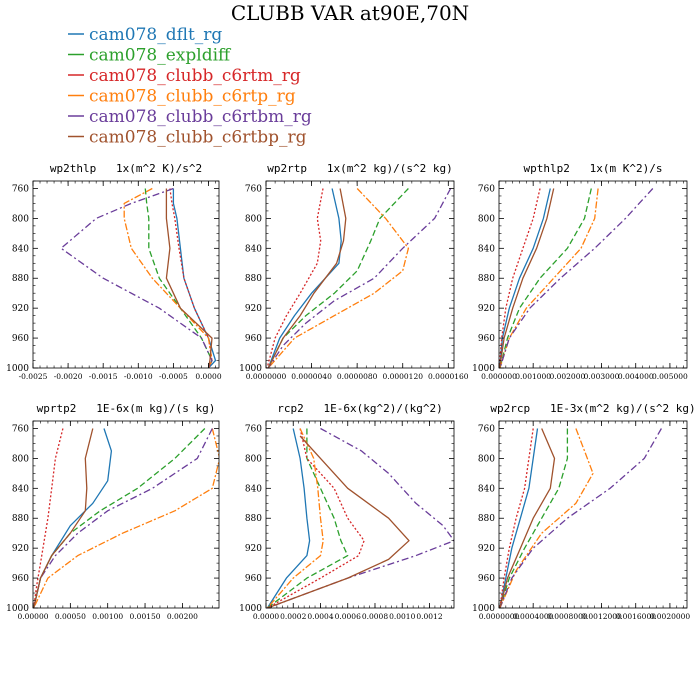 The width and height of the screenshot is (700, 700). Describe the element at coordinates (33, 376) in the screenshot. I see `x-tick-label: -0.0025` at that location.